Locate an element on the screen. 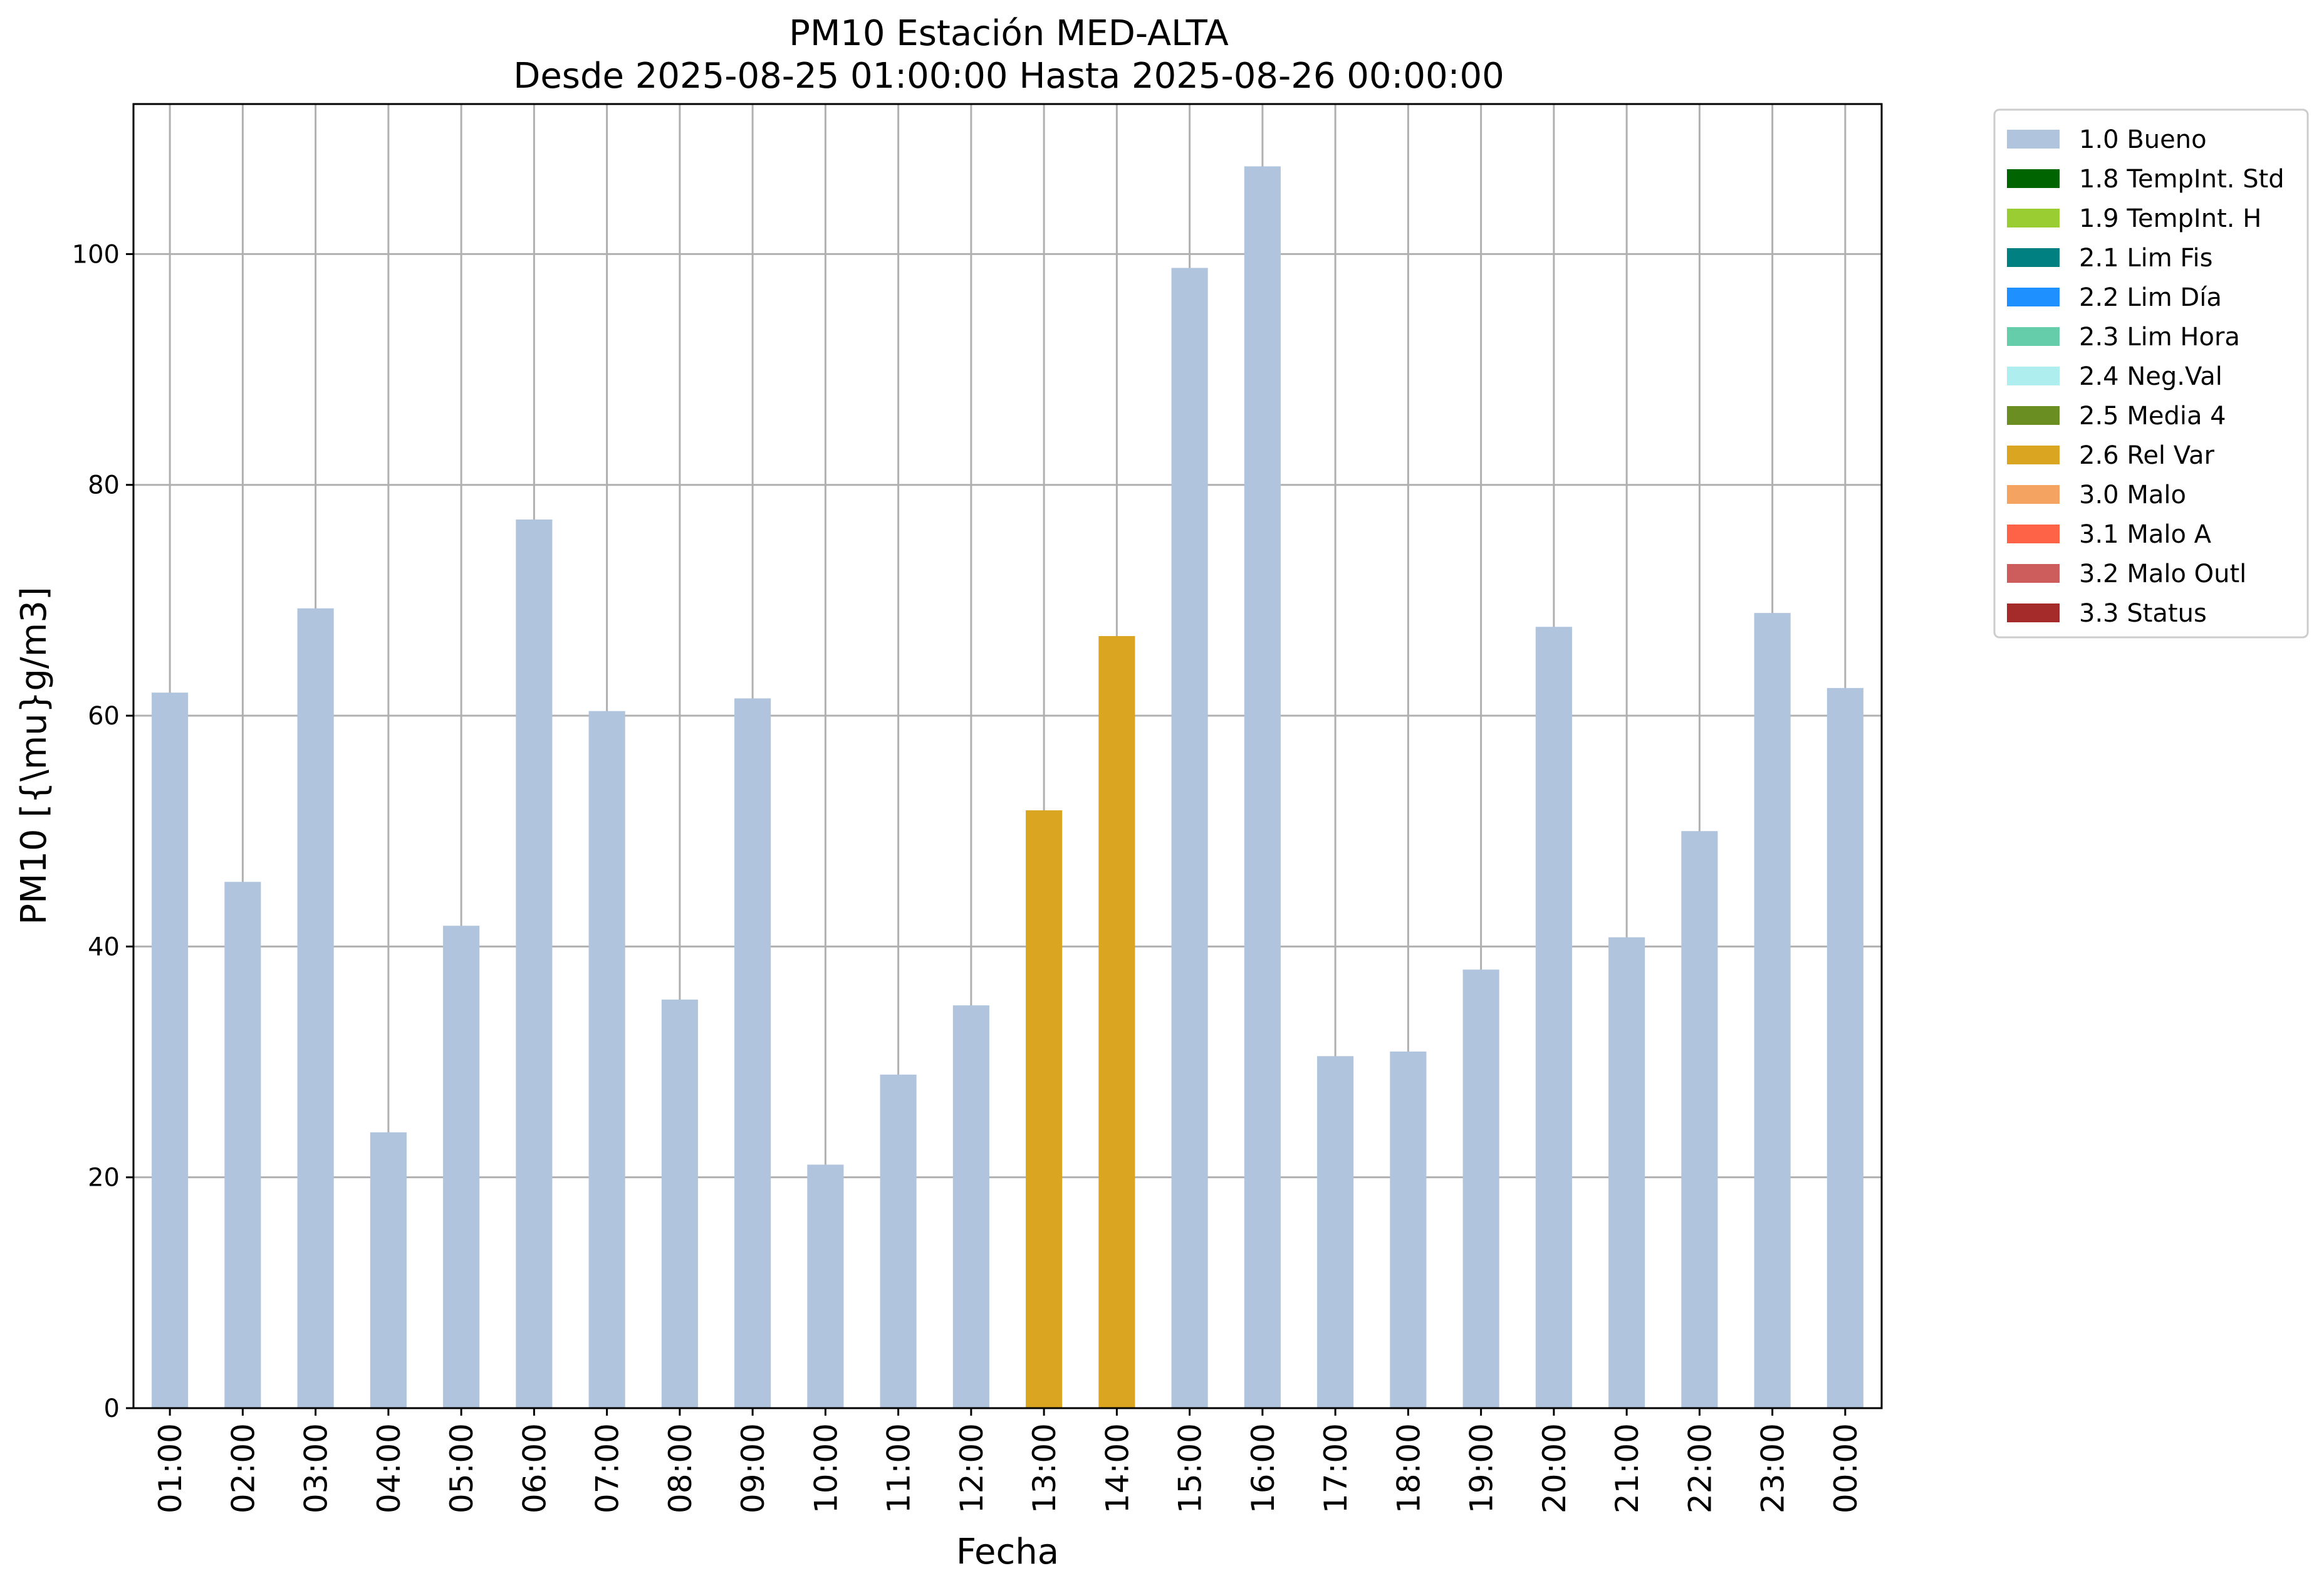  y-tick-label: 100 is located at coordinates (96, 255).